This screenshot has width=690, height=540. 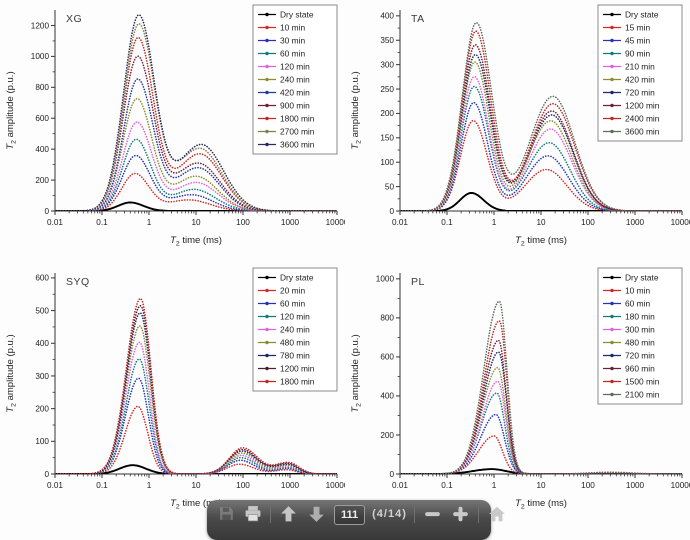 I want to click on series-line-2400-min, so click(x=541, y=120).